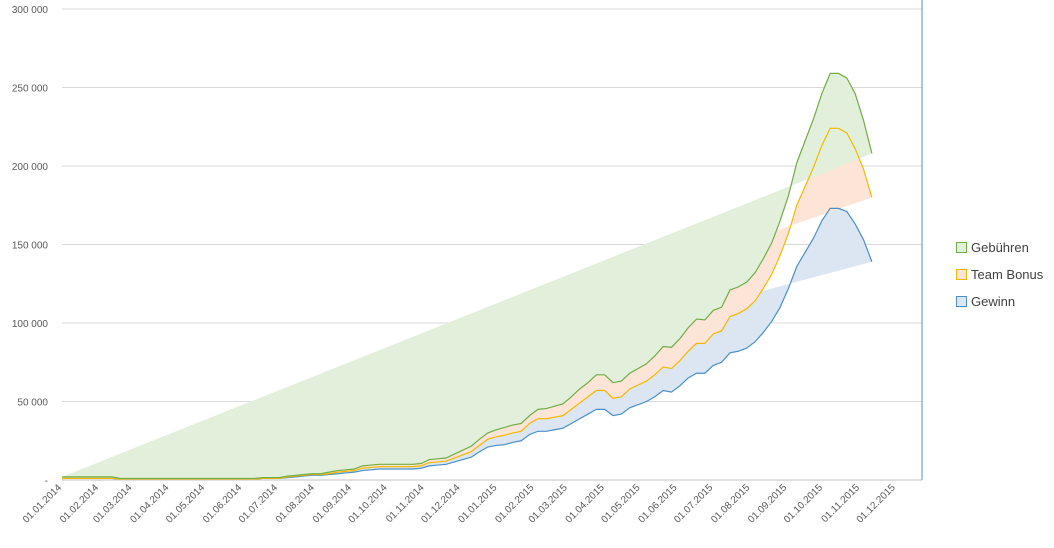  What do you see at coordinates (46, 481) in the screenshot?
I see `y-tick-label: -` at bounding box center [46, 481].